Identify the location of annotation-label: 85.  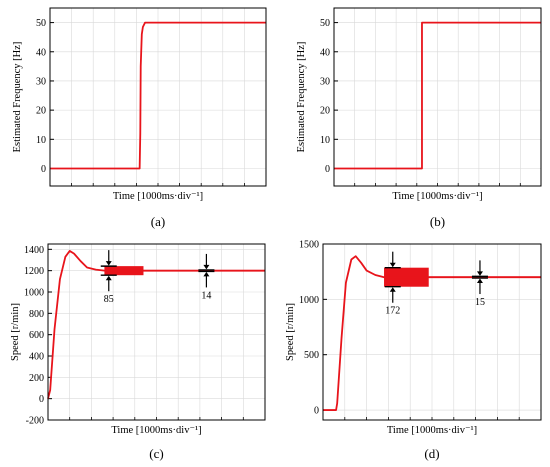
(109, 299).